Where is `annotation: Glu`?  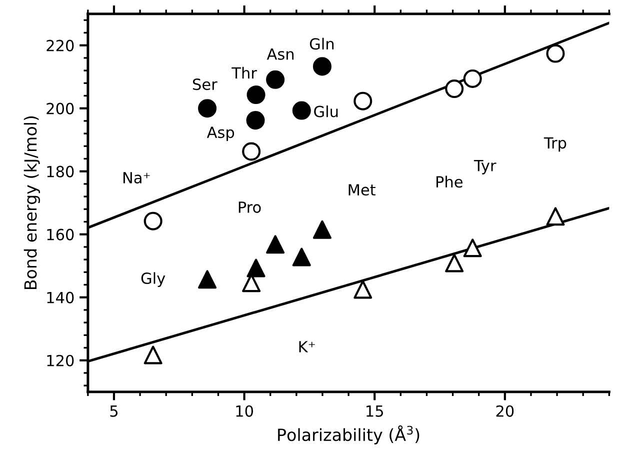
annotation: Glu is located at coordinates (326, 111).